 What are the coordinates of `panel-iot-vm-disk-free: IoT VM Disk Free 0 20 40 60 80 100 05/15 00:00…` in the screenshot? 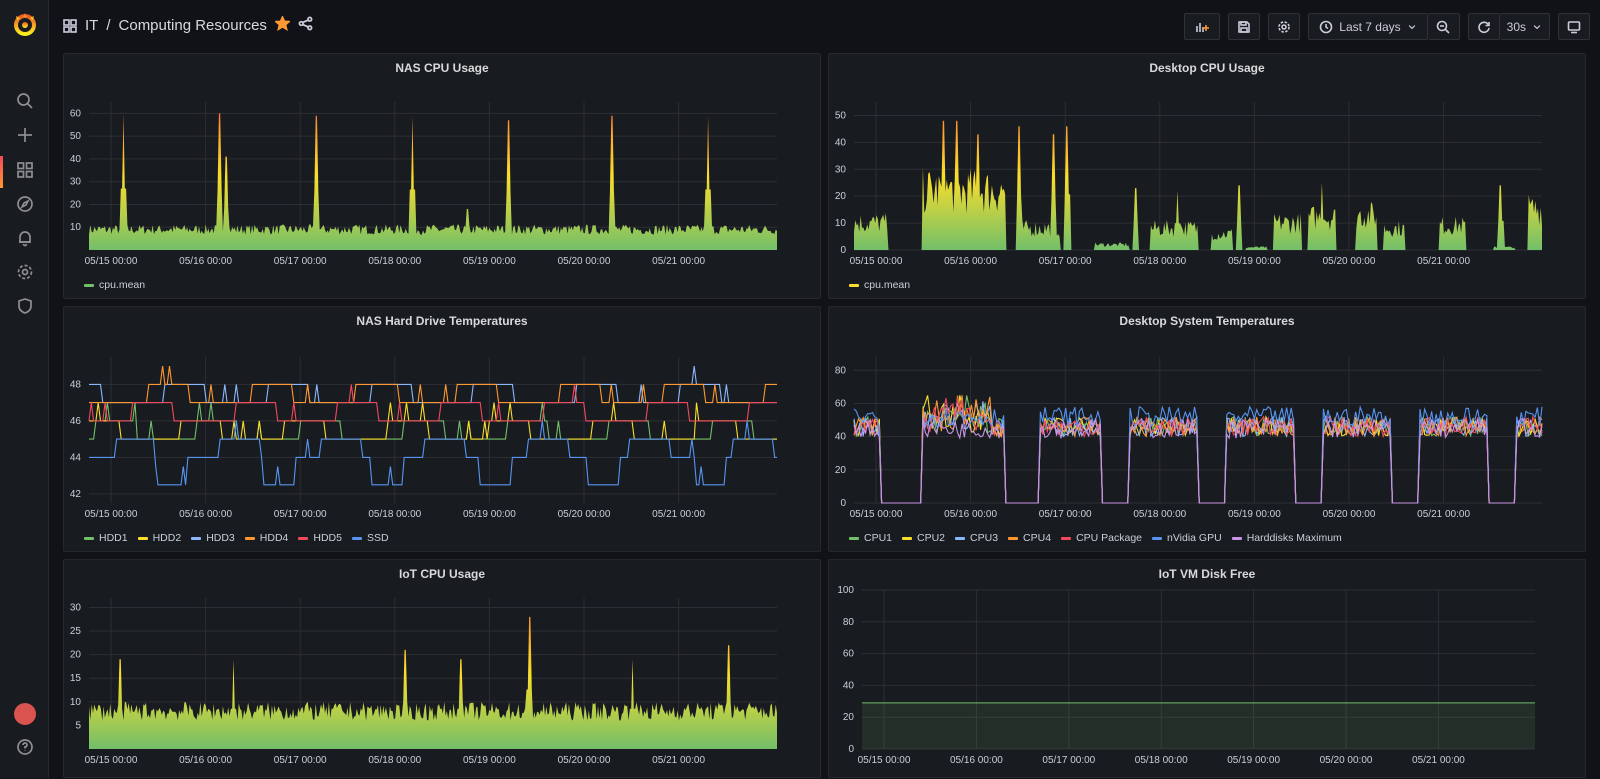 It's located at (1207, 668).